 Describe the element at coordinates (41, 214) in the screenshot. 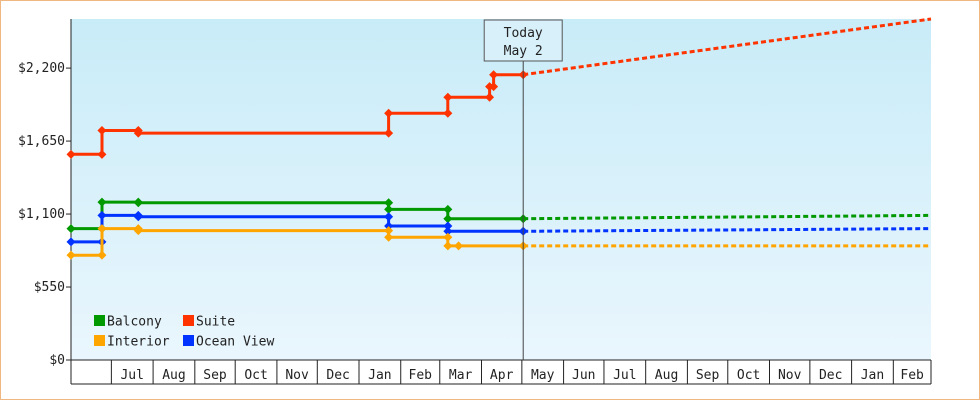

I see `y-tick-label: $1,100` at that location.